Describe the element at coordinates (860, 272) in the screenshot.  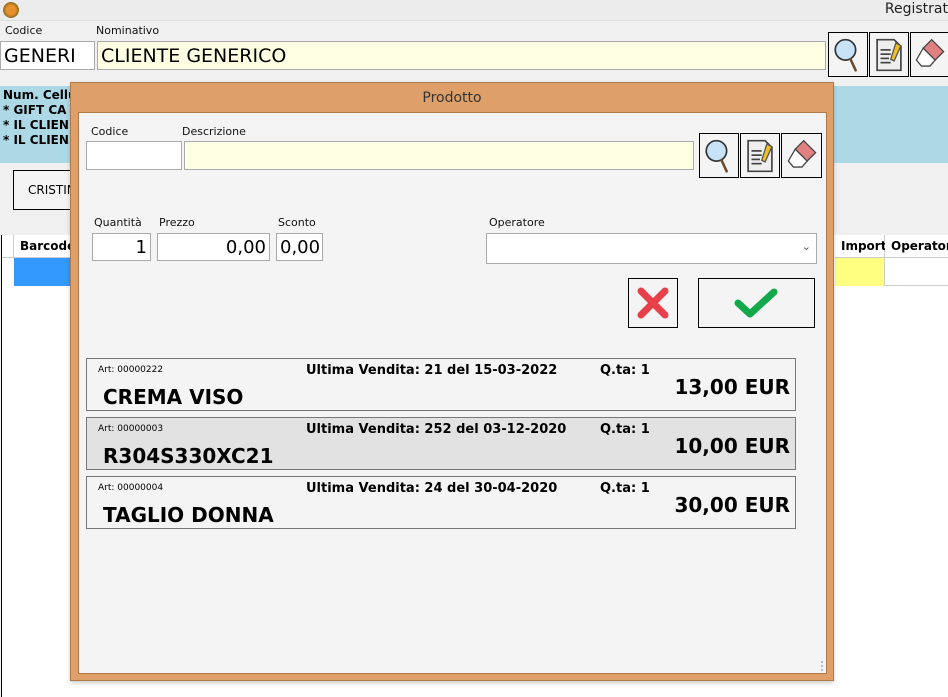
I see `importo-cell` at that location.